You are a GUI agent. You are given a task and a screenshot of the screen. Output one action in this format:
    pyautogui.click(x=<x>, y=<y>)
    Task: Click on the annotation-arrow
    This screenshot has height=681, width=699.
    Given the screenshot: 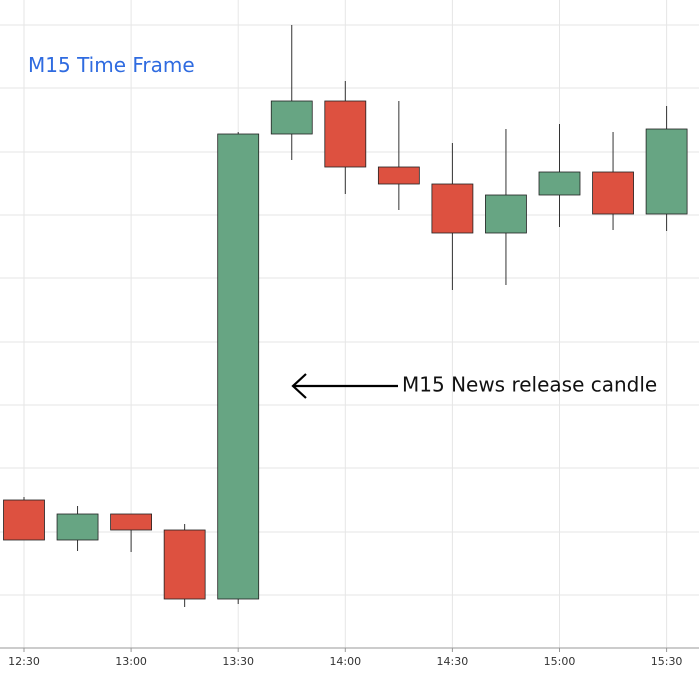 What is the action you would take?
    pyautogui.click(x=344, y=386)
    